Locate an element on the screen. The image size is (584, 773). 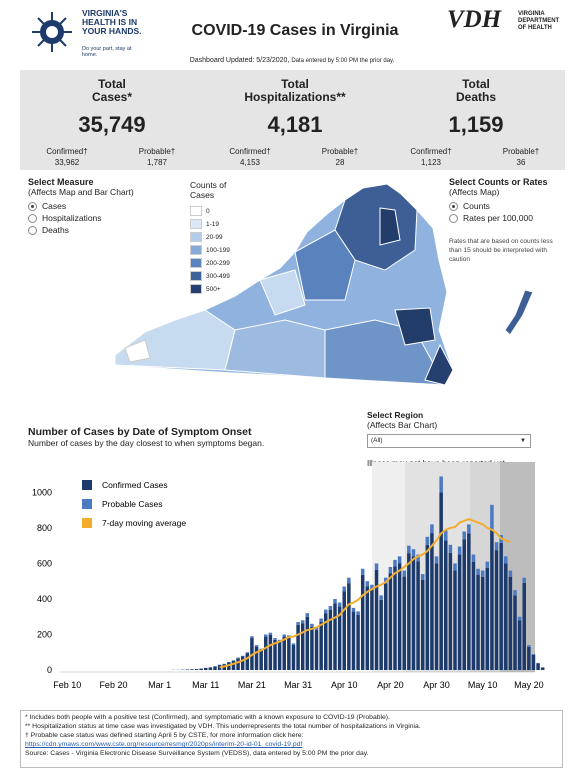
map-legend-title: Counts of Cases is located at coordinates (208, 190).